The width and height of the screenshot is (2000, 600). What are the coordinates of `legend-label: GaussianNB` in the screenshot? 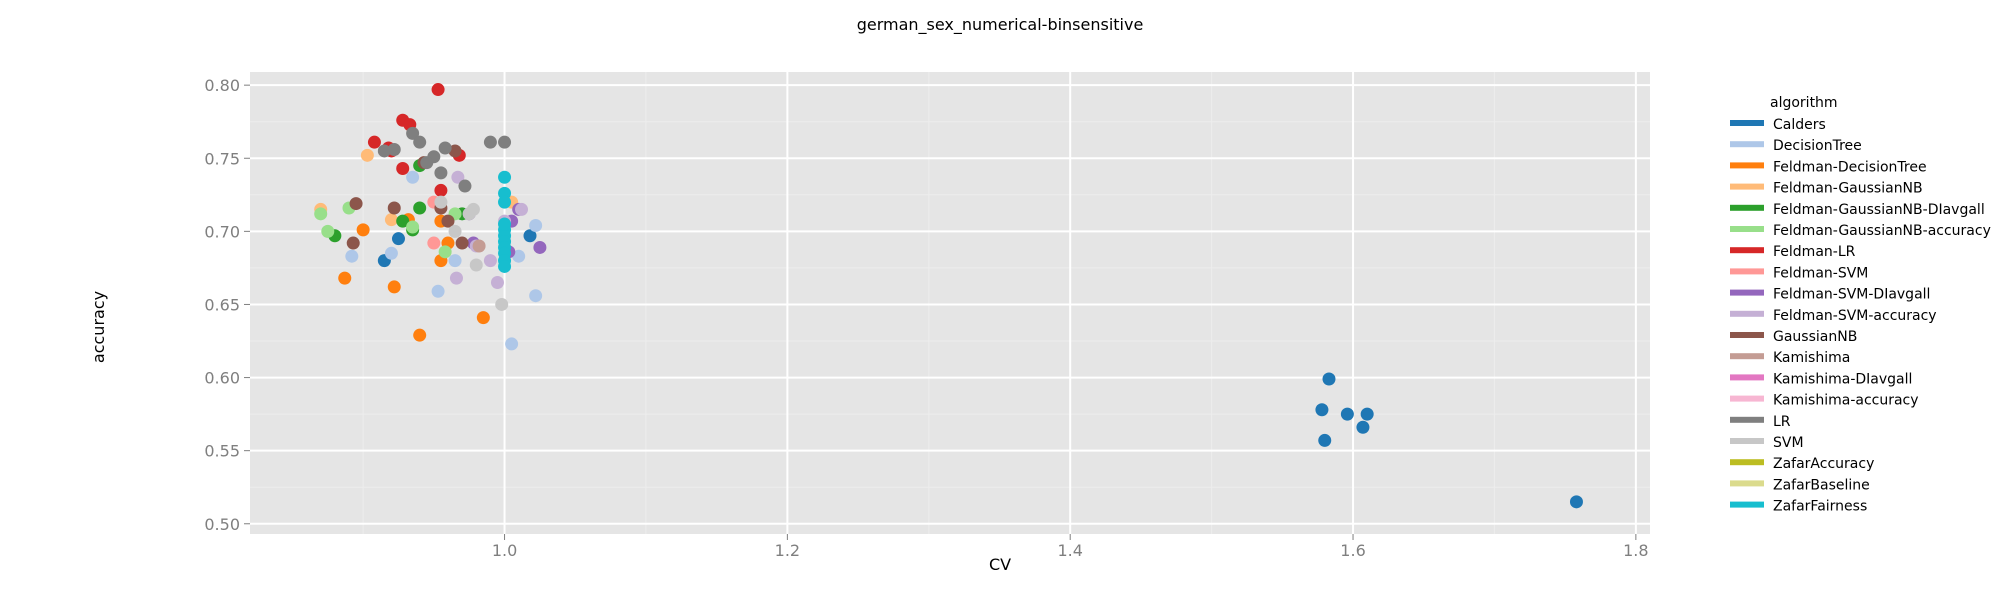 It's located at (1815, 337).